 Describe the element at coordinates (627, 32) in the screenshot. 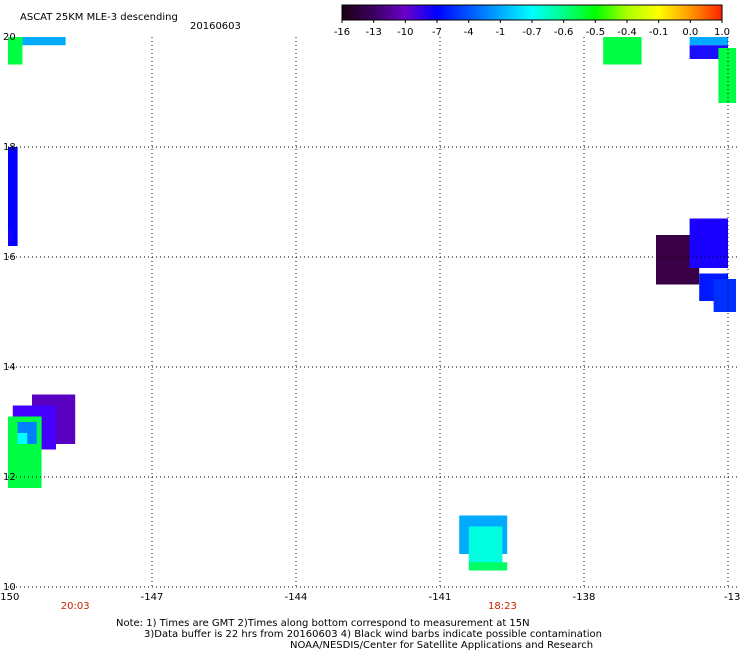

I see `colorbar-label-9: -0.4` at that location.